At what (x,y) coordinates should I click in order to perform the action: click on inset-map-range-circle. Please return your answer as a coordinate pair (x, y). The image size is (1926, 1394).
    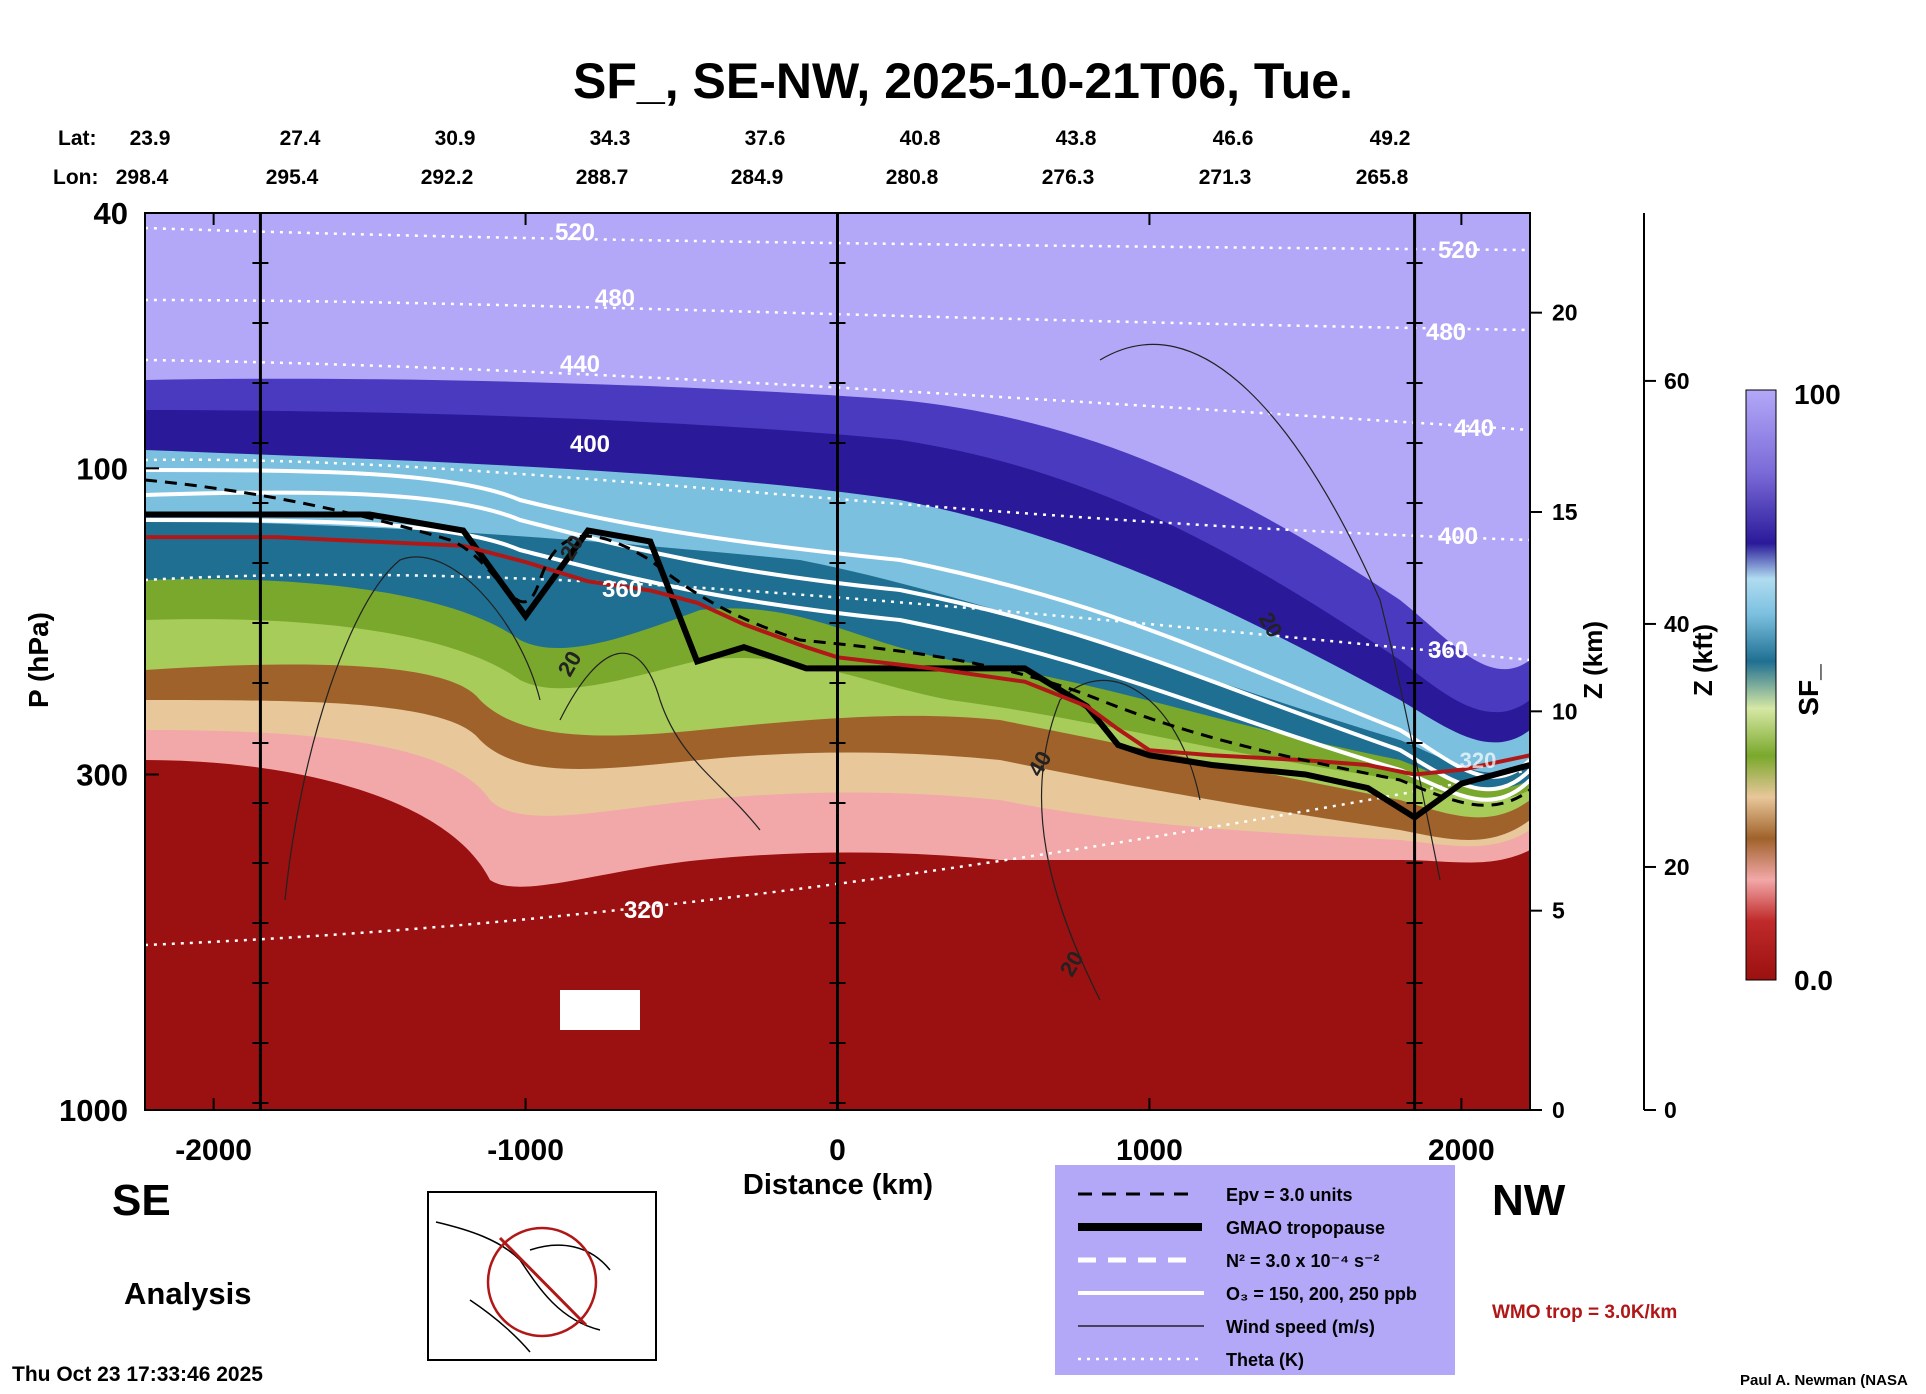
    Looking at the image, I should click on (542, 1282).